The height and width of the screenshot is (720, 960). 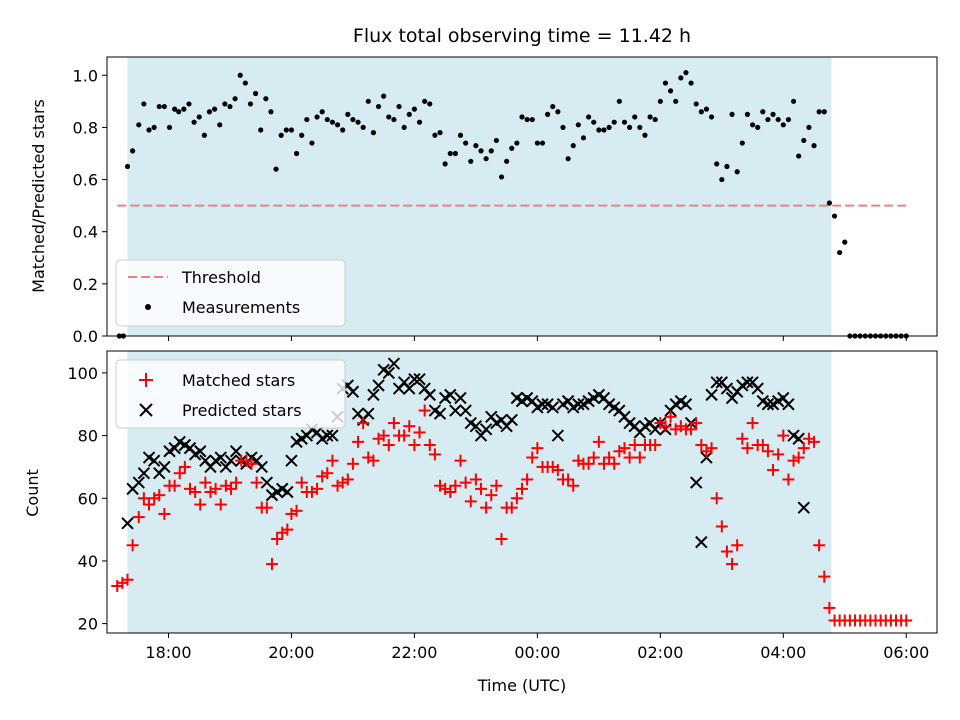 What do you see at coordinates (85, 336) in the screenshot?
I see `y-tick-label: 0.0` at bounding box center [85, 336].